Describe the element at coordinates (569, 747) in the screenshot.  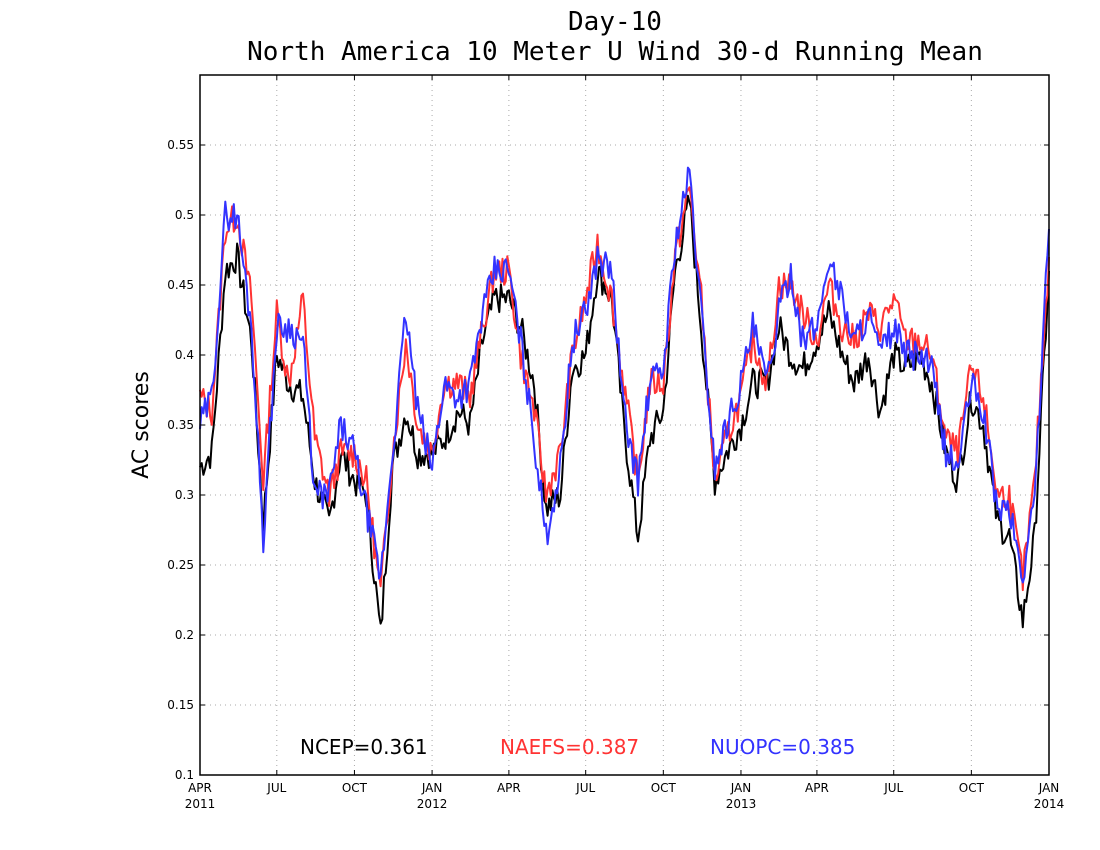
I see `legend-entry-naefs: NAEFS=0.387` at that location.